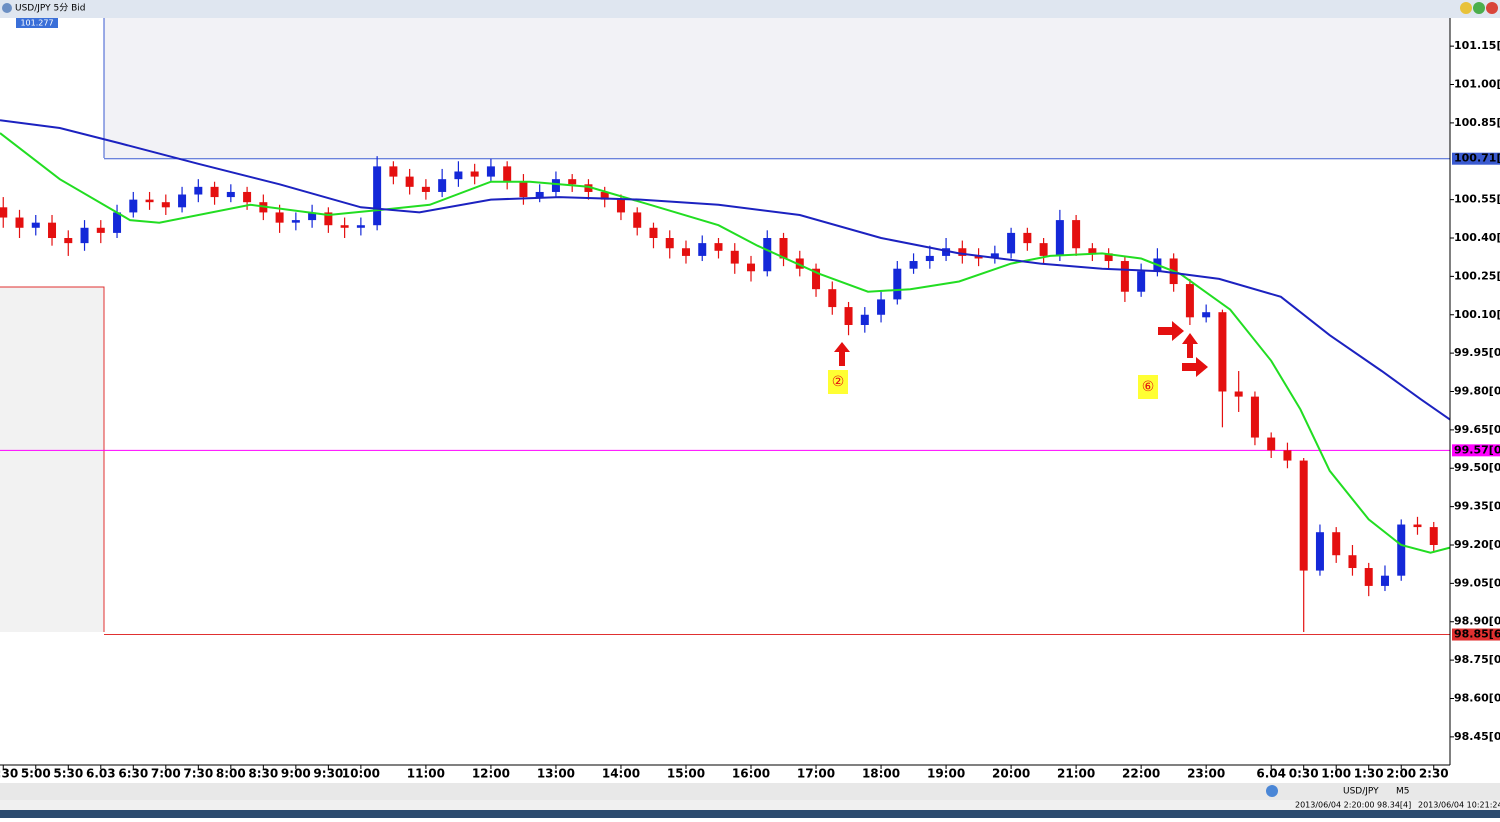  Describe the element at coordinates (751, 774) in the screenshot. I see `x-tick-label: 16:00` at that location.